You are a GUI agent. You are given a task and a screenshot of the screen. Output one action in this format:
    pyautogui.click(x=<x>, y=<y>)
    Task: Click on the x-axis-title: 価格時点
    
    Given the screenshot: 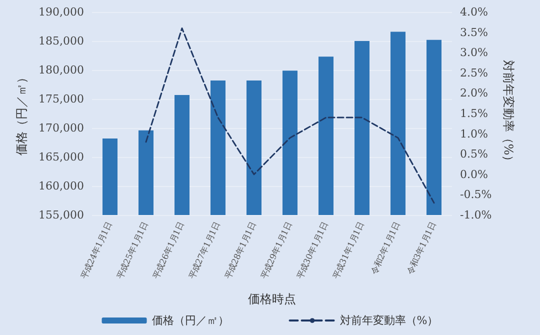 What is the action you would take?
    pyautogui.click(x=272, y=299)
    